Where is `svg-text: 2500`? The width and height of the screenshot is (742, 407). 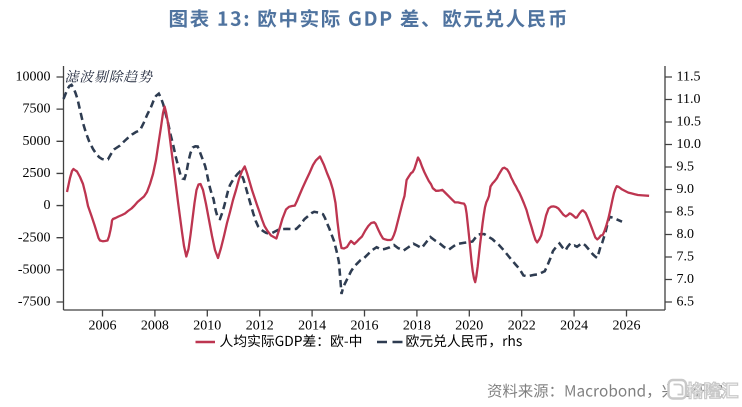 svg-text: 2500 is located at coordinates (37, 173).